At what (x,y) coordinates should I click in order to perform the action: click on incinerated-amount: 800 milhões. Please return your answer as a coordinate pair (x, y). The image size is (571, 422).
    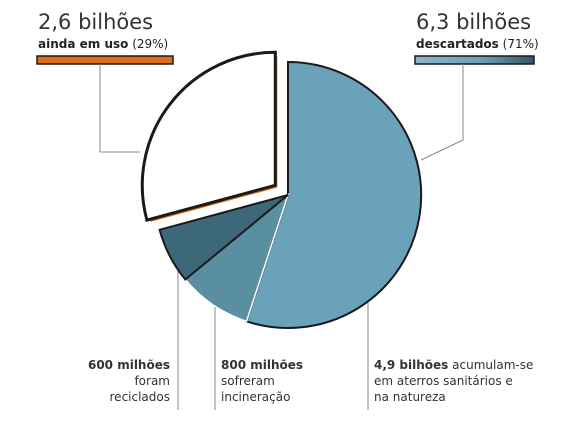
    Looking at the image, I should click on (262, 365).